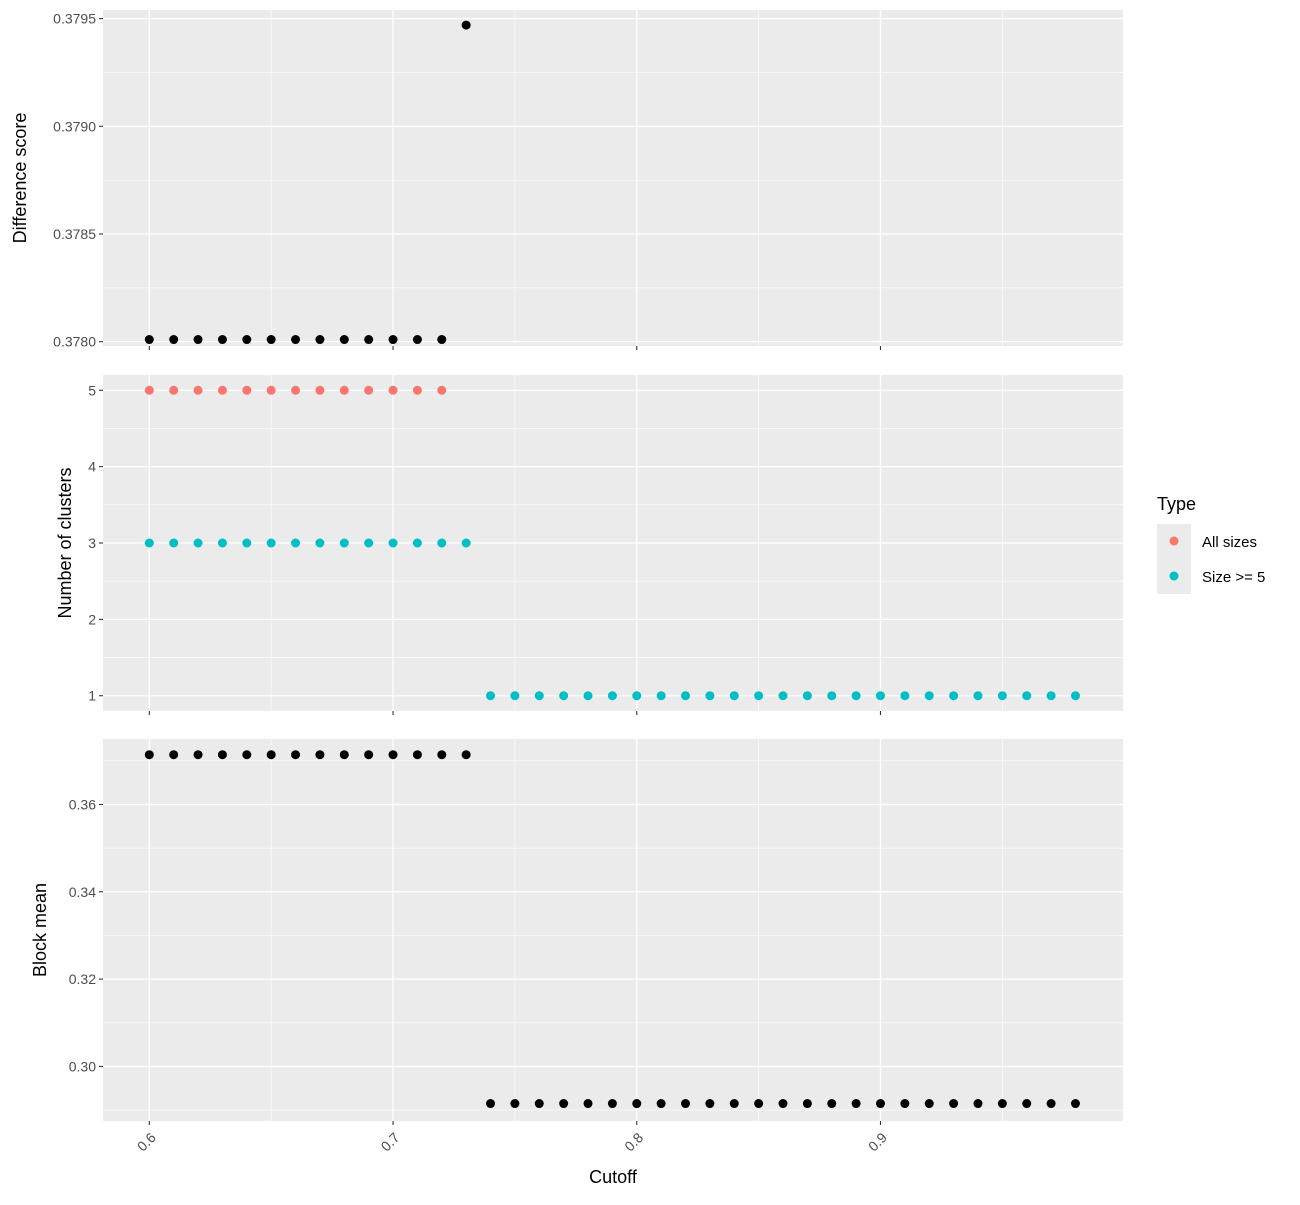 The width and height of the screenshot is (1300, 1205). I want to click on y-tick-label: 3, so click(92, 543).